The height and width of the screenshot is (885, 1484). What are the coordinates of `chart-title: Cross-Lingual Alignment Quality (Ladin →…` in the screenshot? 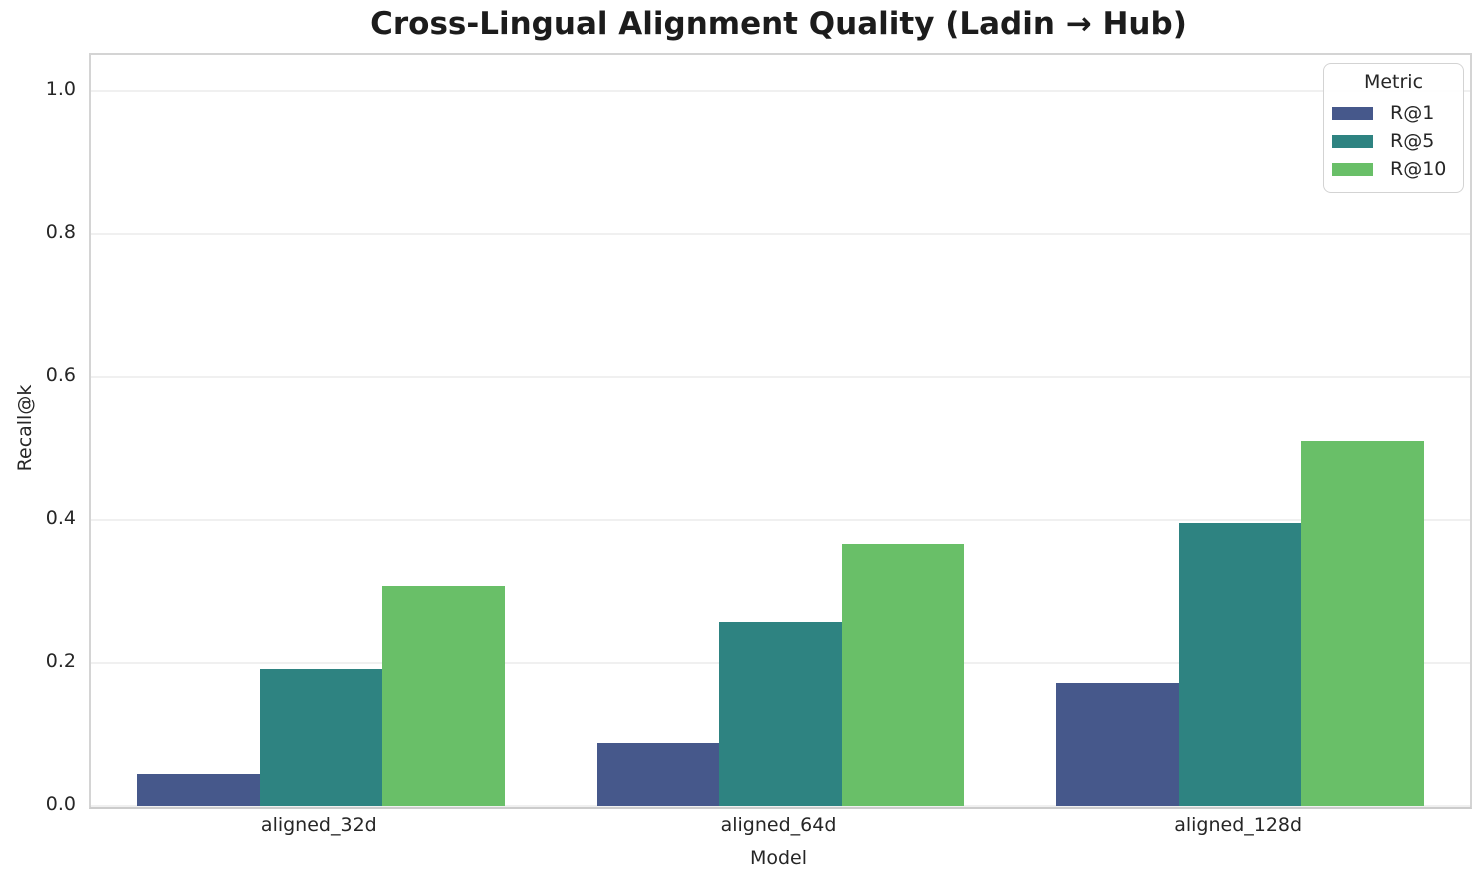 It's located at (778, 24).